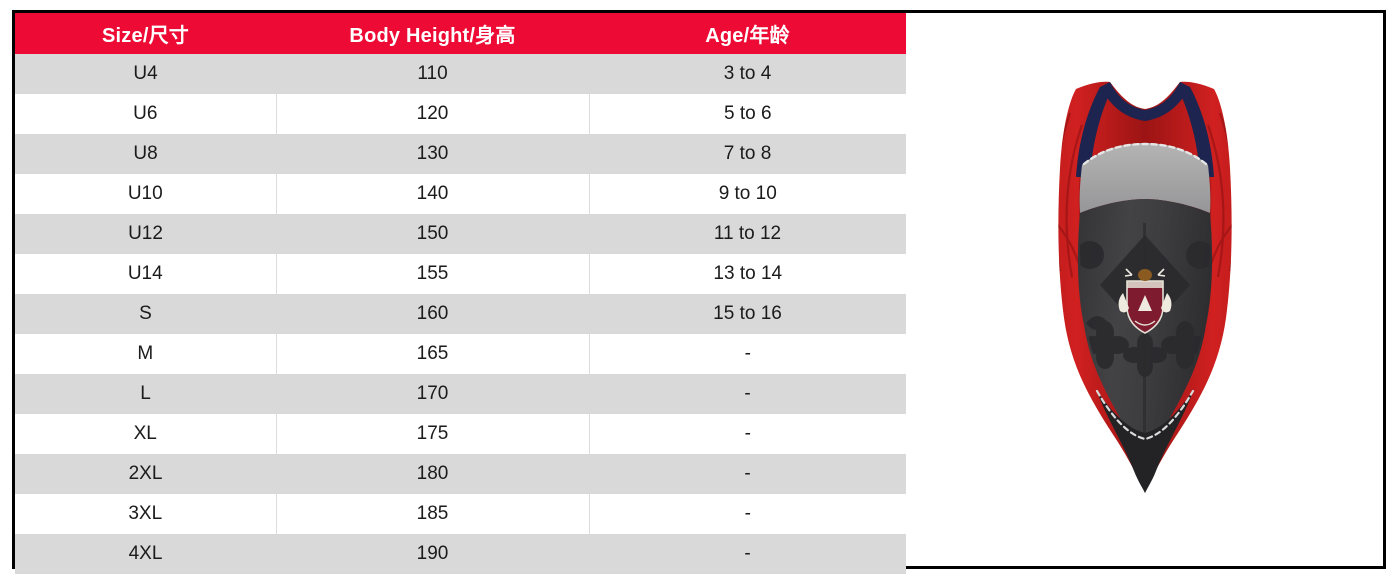  I want to click on suit-chest-yoke, so click(1144, 177).